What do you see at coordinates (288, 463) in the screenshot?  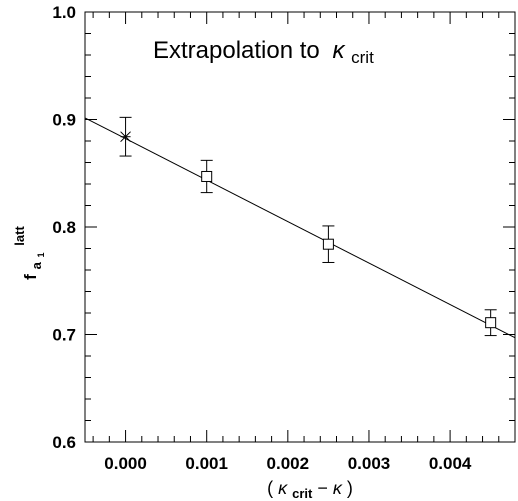 I see `x-tick-label: 0.002` at bounding box center [288, 463].